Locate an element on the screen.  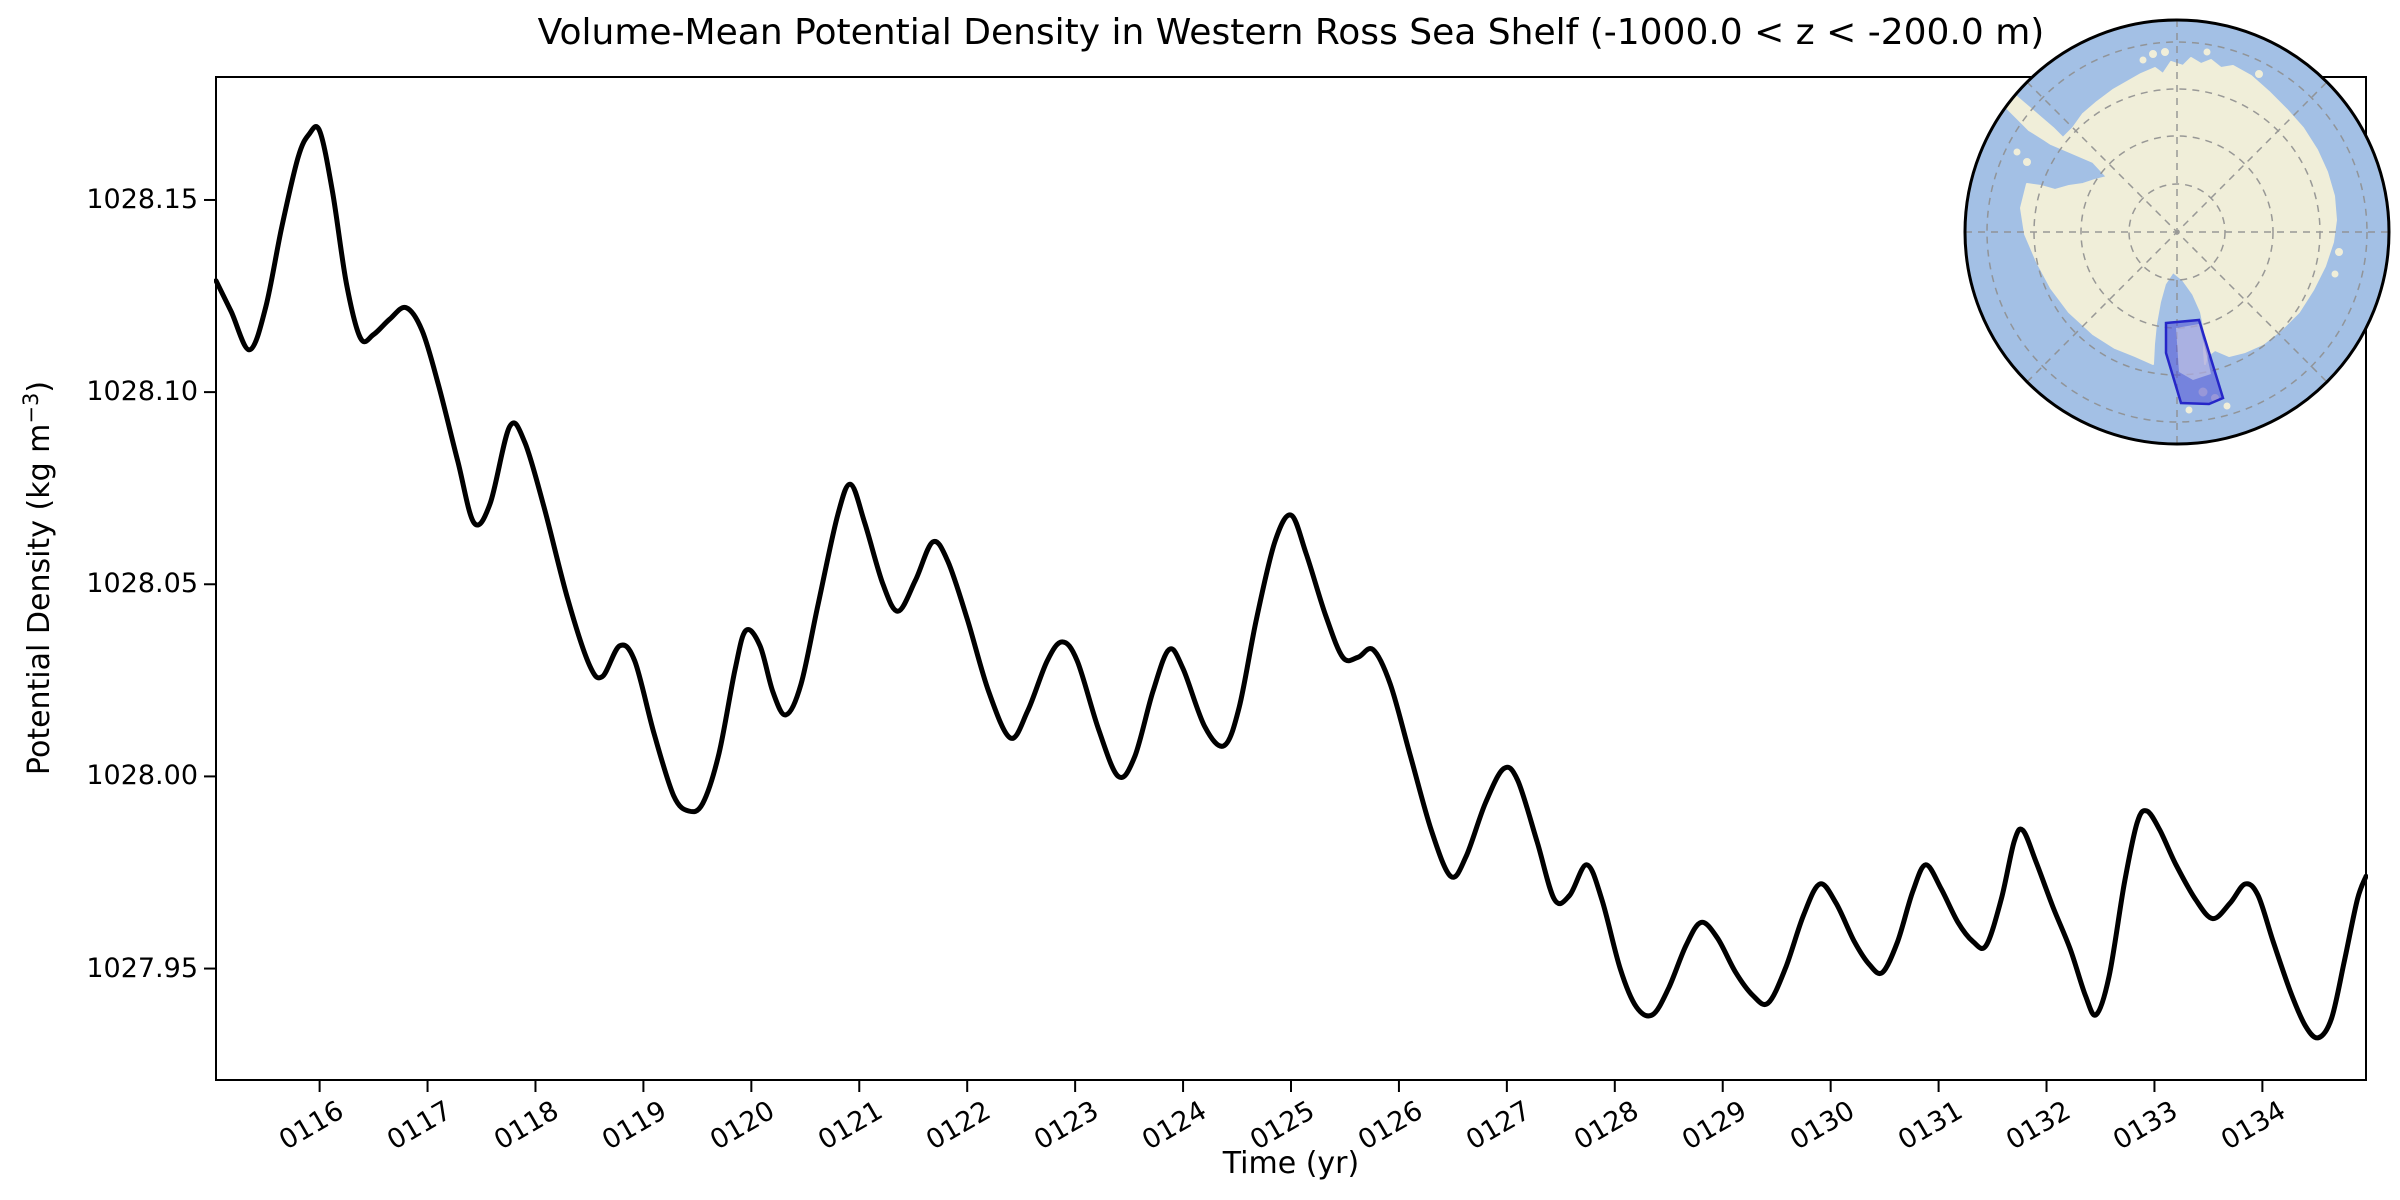
inset-rim is located at coordinates (2177, 232).